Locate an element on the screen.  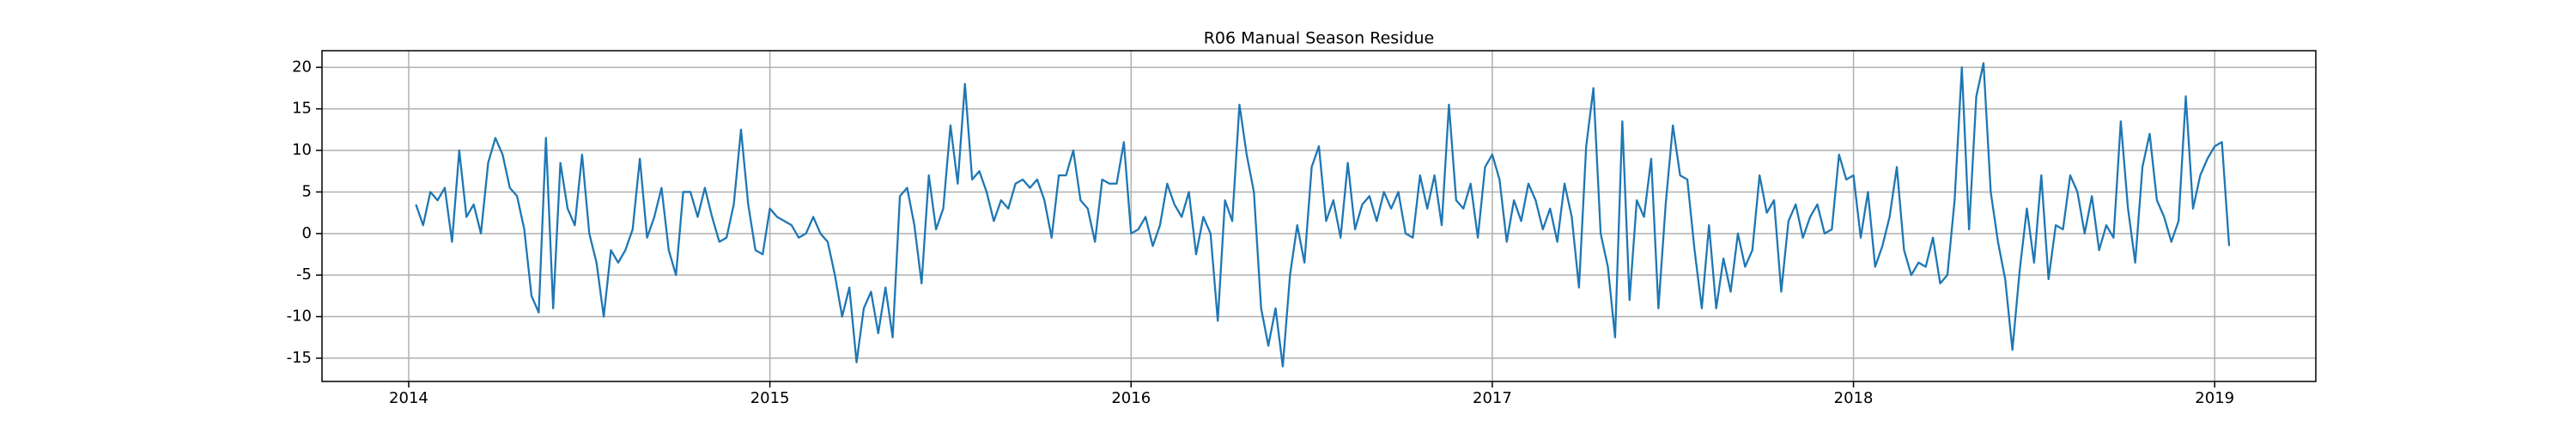
y-tick-label: 0 is located at coordinates (307, 233).